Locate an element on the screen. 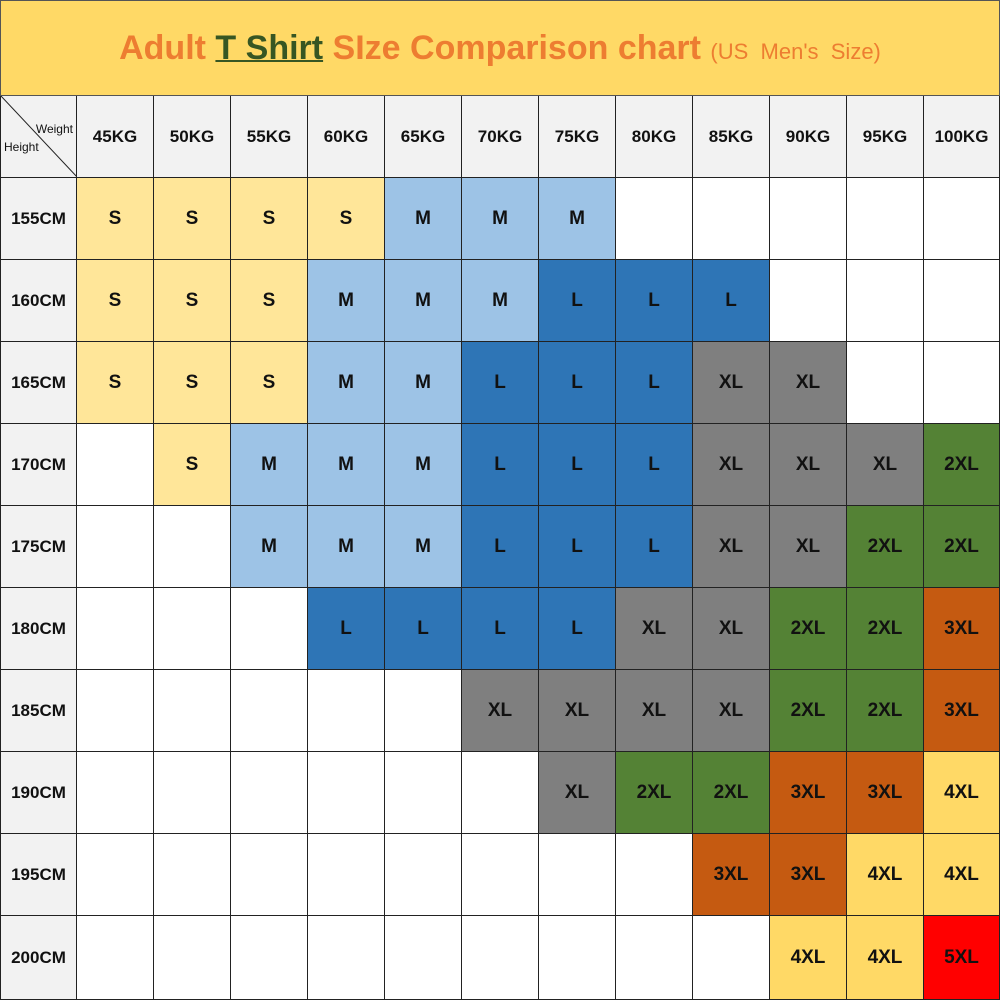  row-header: 170CM is located at coordinates (38, 465).